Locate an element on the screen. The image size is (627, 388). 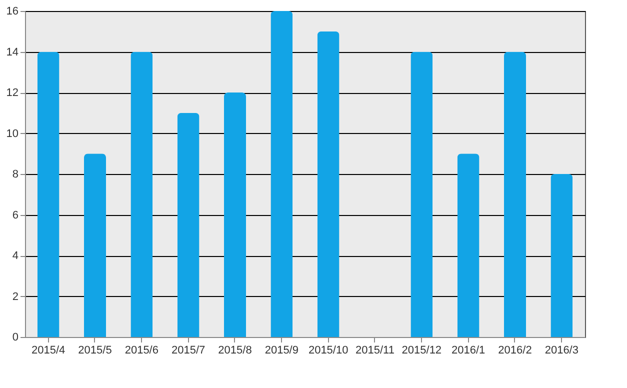
x-tick-label: 2015/4 is located at coordinates (49, 350).